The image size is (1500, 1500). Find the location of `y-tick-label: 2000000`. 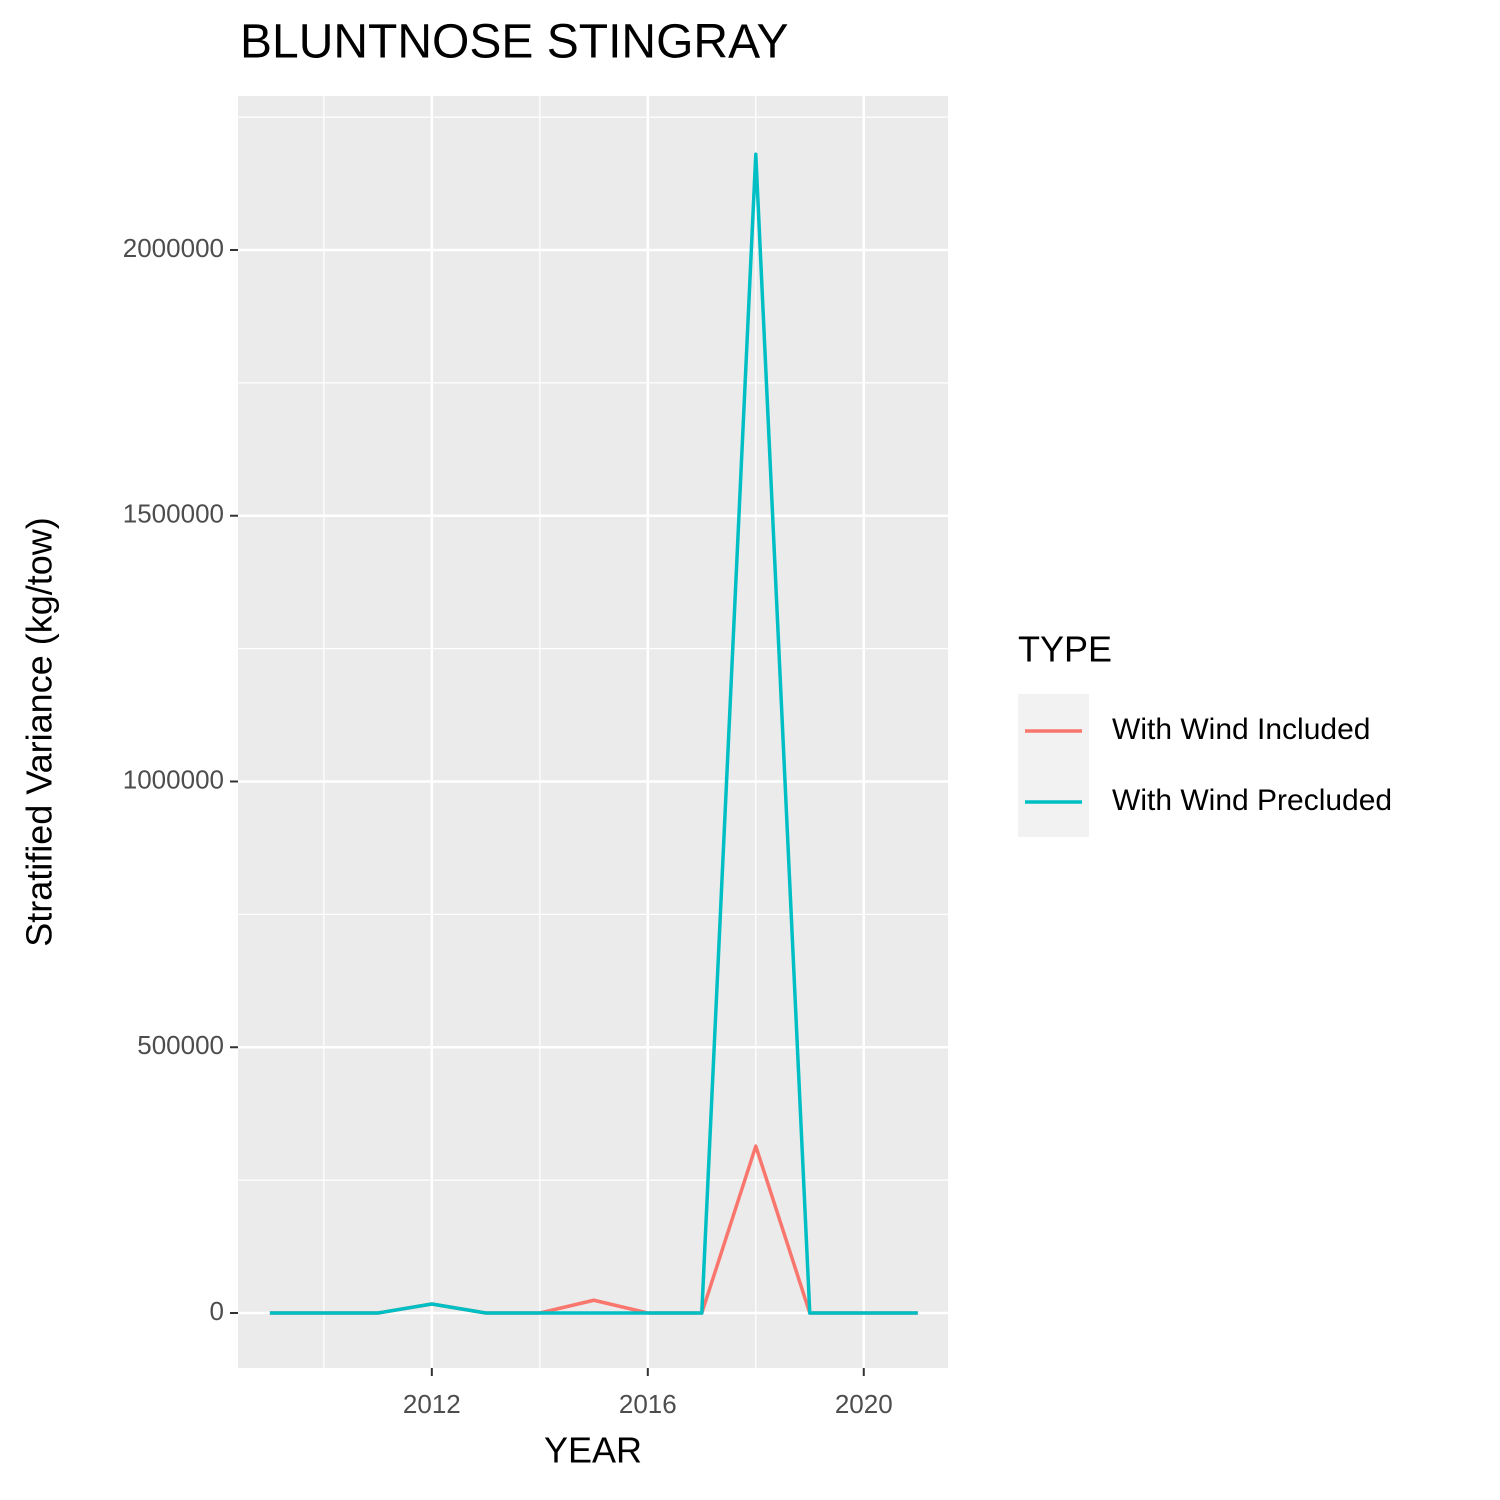

y-tick-label: 2000000 is located at coordinates (173, 248).